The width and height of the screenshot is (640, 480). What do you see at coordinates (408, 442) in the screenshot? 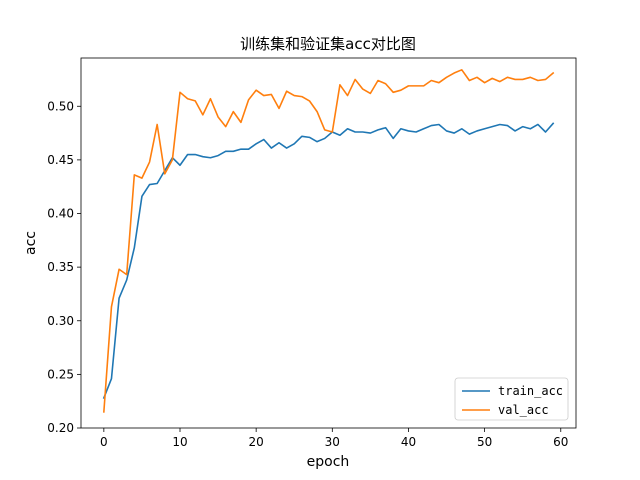
I see `x-tick-label: 40` at bounding box center [408, 442].